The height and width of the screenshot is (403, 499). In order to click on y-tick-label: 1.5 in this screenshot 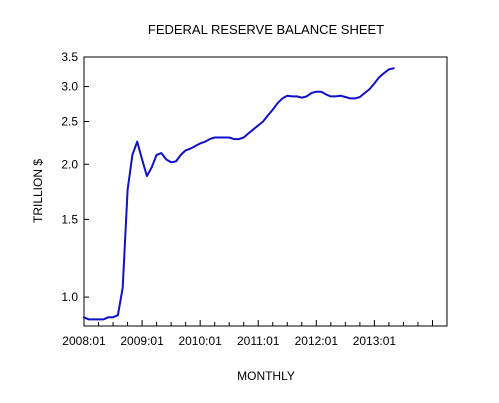, I will do `click(69, 219)`.